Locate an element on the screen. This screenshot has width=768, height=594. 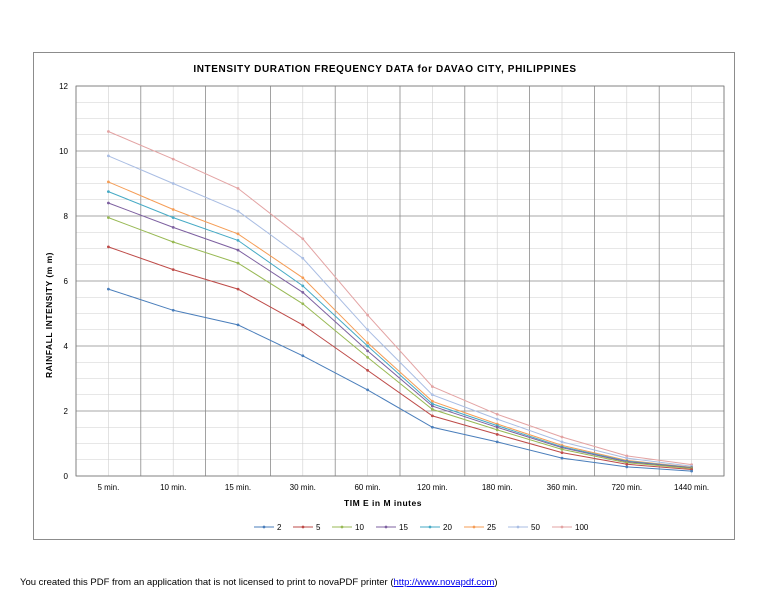
y-axis-label: RAINFALL INTENSITY (m m) is located at coordinates (49, 315).